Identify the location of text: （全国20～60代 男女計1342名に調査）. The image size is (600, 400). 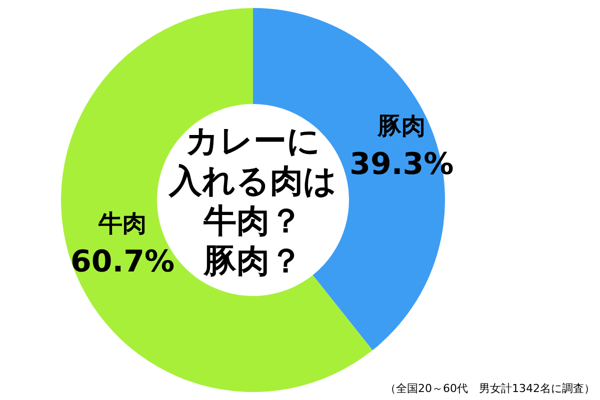
(490, 388).